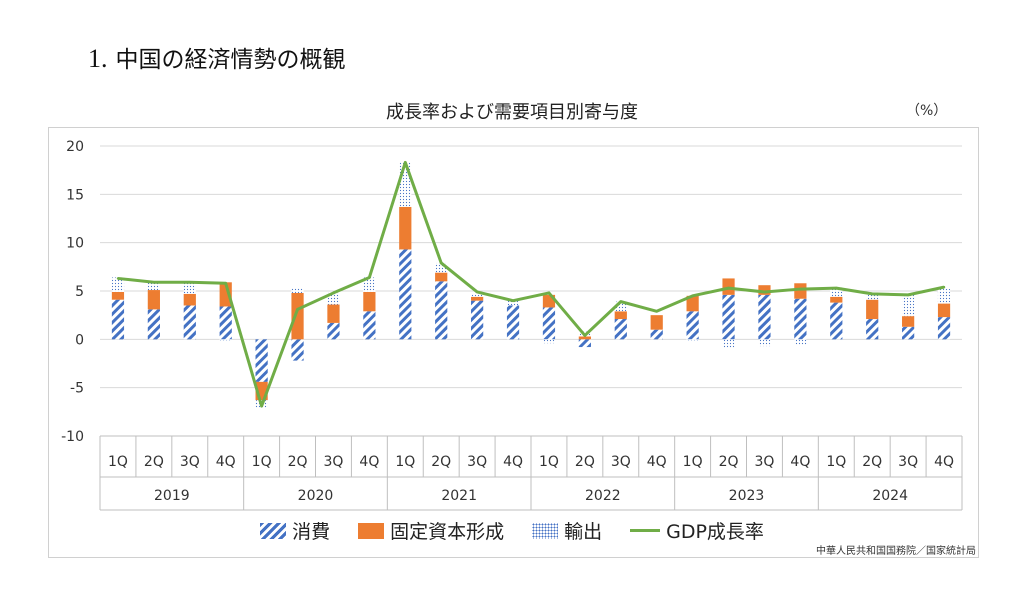 The width and height of the screenshot is (1024, 603). I want to click on legend-consumption: 消費, so click(295, 530).